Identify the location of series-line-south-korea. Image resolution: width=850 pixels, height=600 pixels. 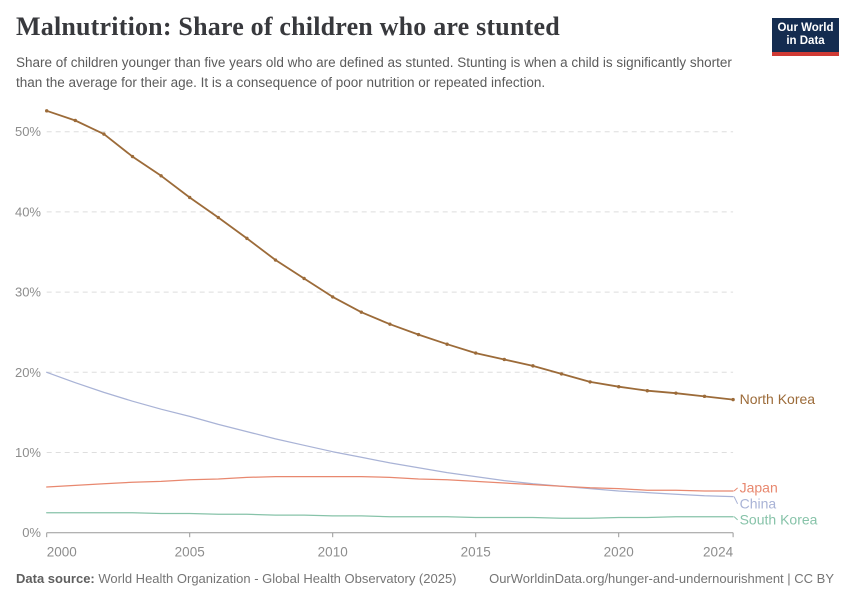
(390, 515).